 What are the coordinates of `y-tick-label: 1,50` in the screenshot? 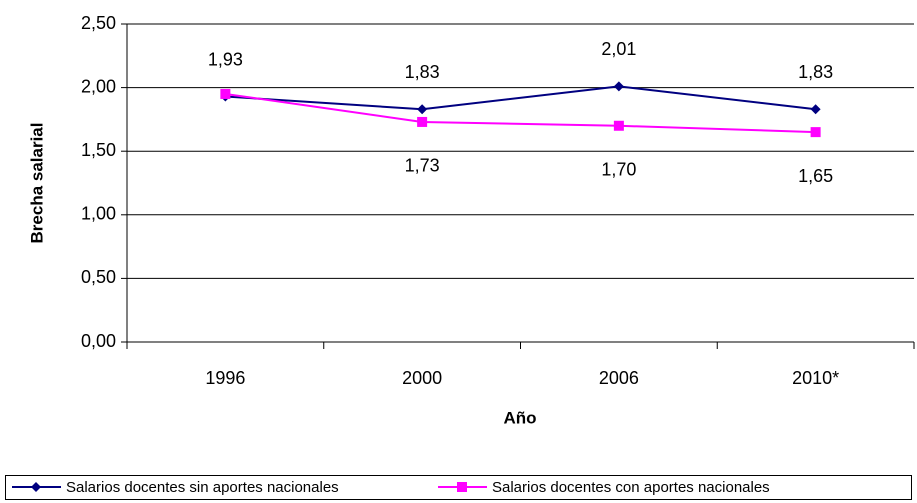 It's located at (98, 150).